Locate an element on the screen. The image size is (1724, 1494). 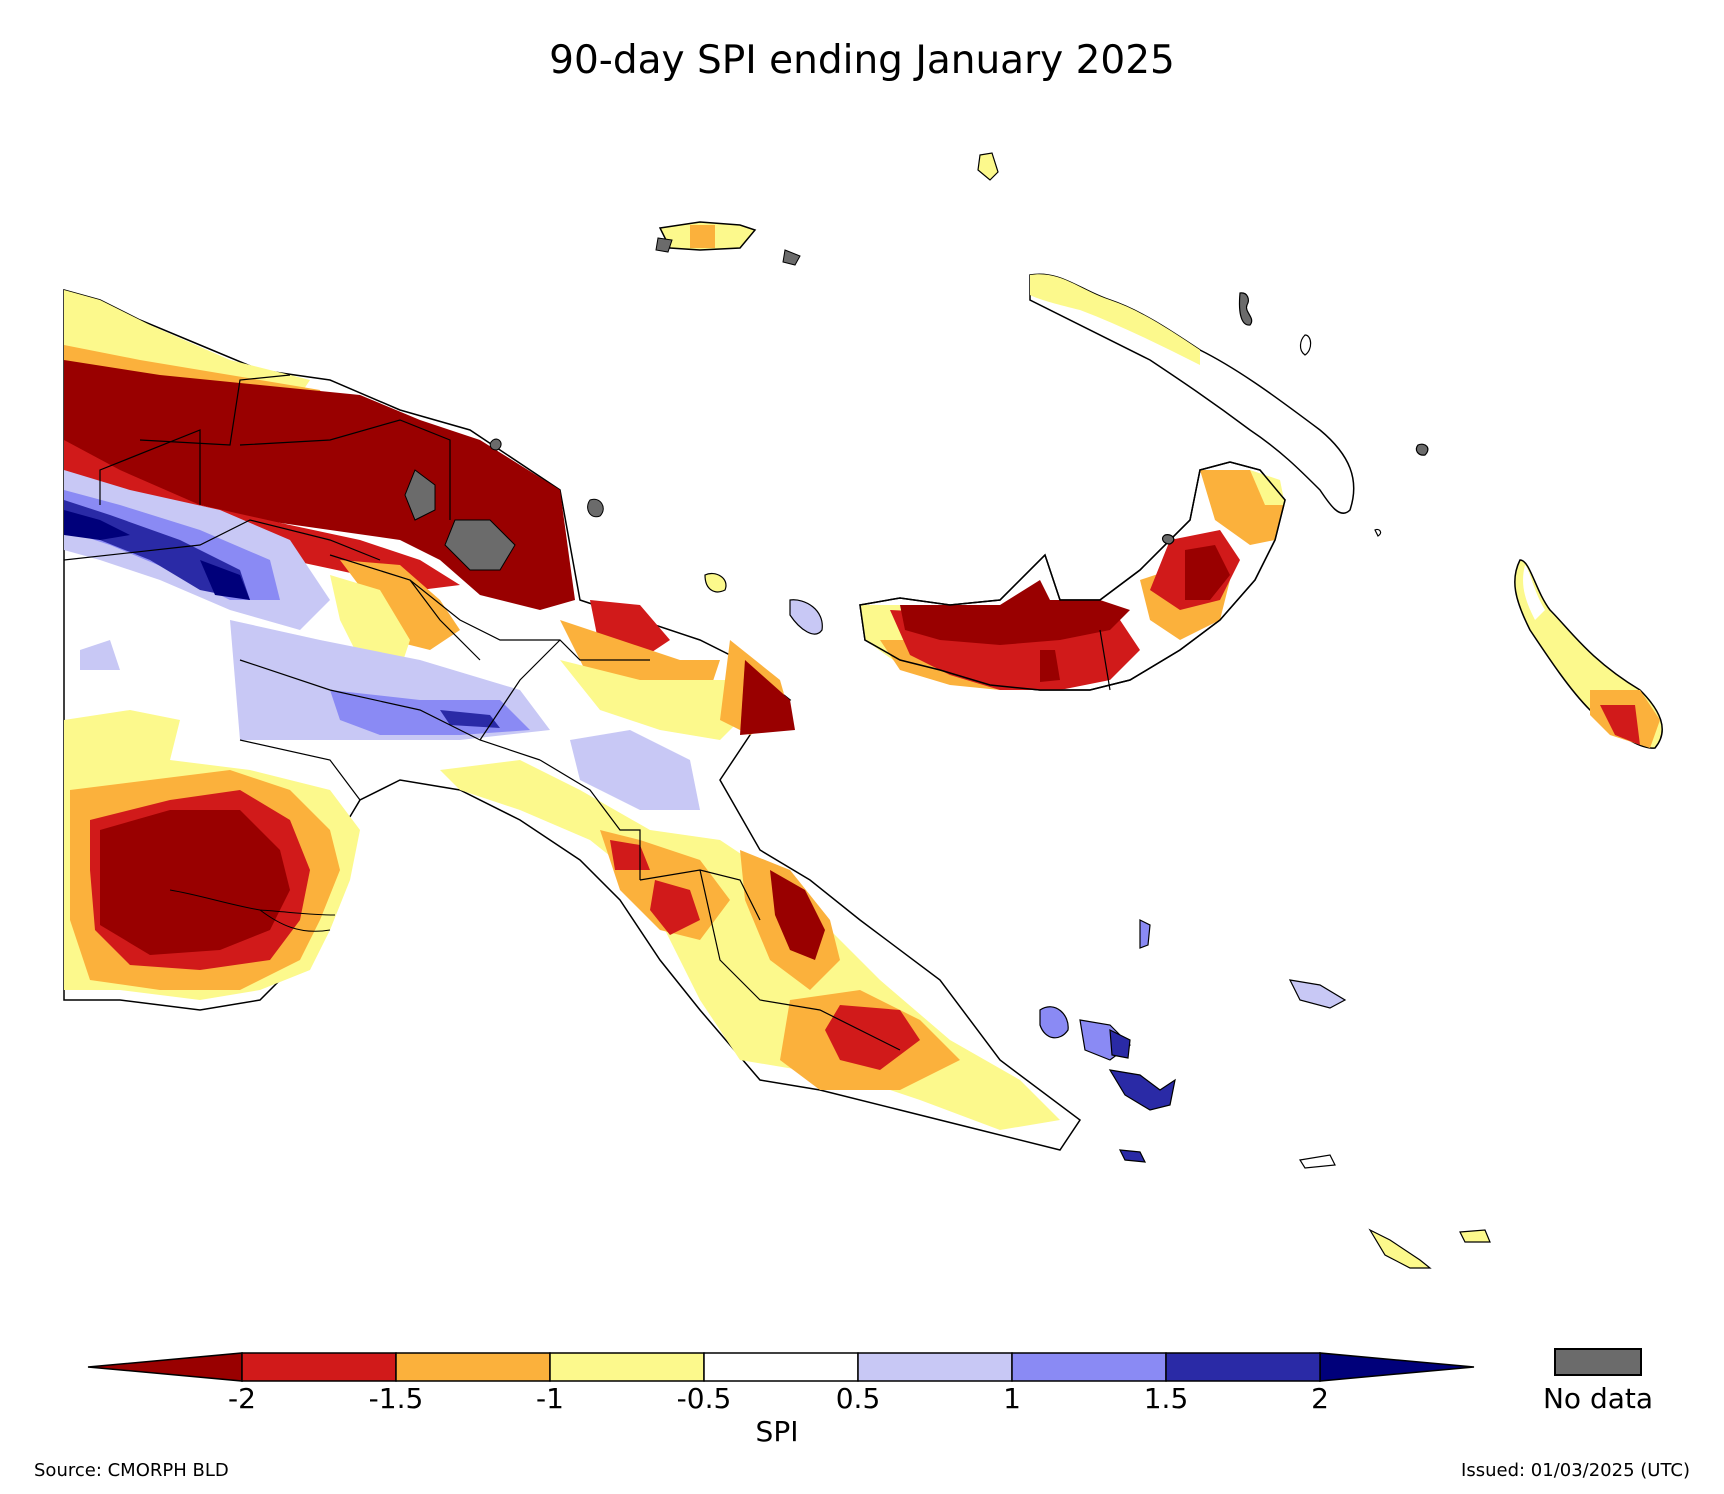
fly-river is located at coordinates (252, 910).